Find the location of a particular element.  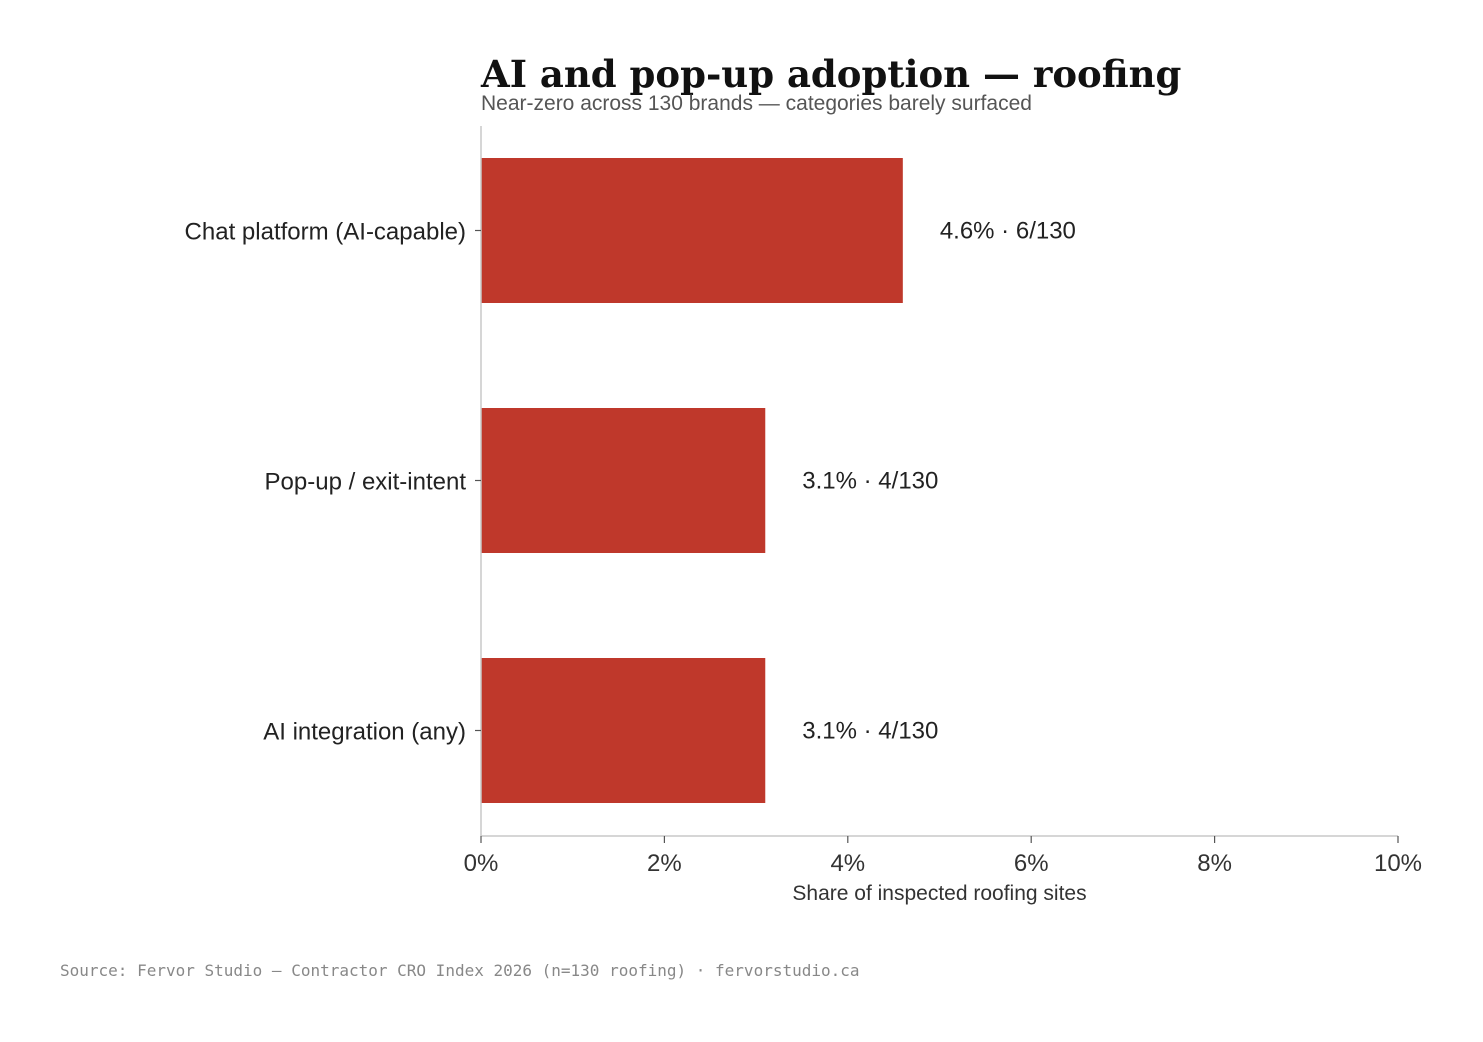

category-label: Chat platform (AI-capable) is located at coordinates (325, 232).